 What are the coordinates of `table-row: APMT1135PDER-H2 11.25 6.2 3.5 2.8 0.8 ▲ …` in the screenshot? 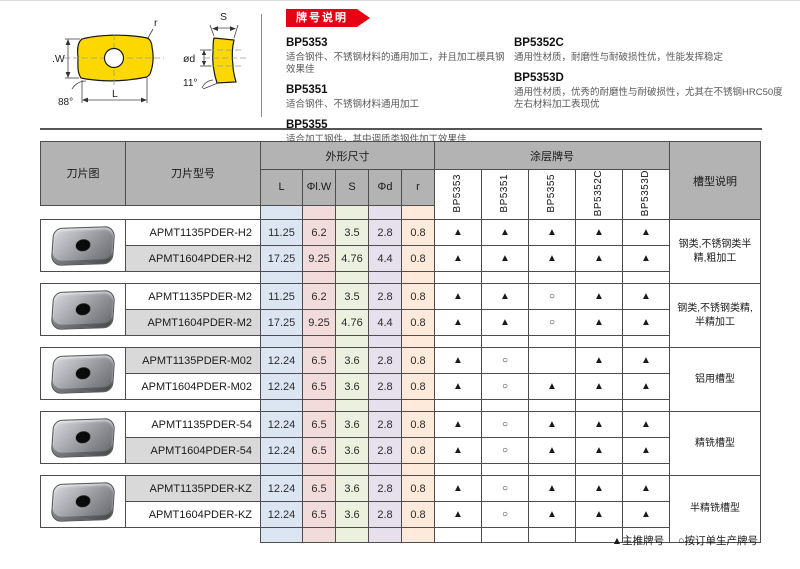 It's located at (400, 252).